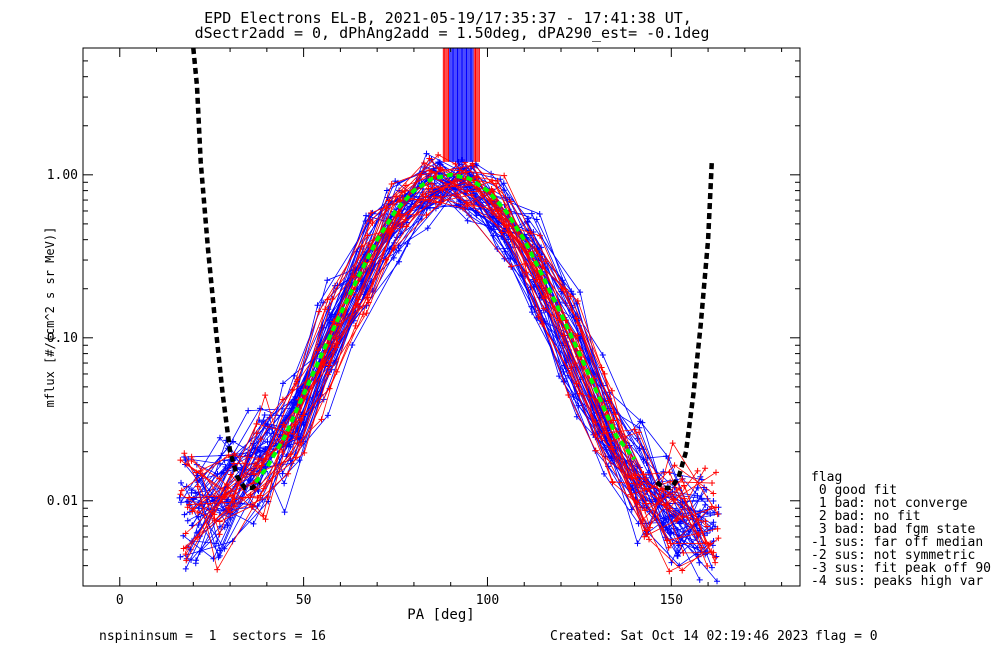  What do you see at coordinates (826, 477) in the screenshot?
I see `legend-header: flag` at bounding box center [826, 477].